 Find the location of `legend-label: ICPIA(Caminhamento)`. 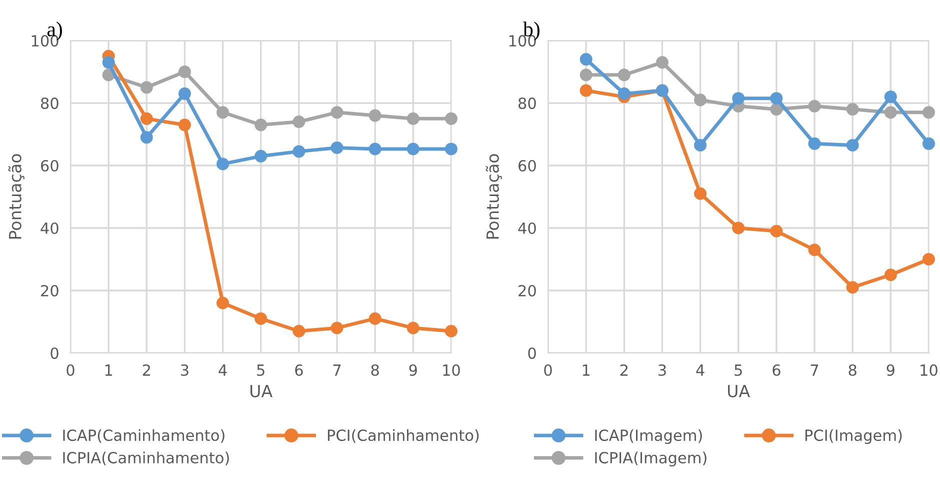

legend-label: ICPIA(Caminhamento) is located at coordinates (146, 459).